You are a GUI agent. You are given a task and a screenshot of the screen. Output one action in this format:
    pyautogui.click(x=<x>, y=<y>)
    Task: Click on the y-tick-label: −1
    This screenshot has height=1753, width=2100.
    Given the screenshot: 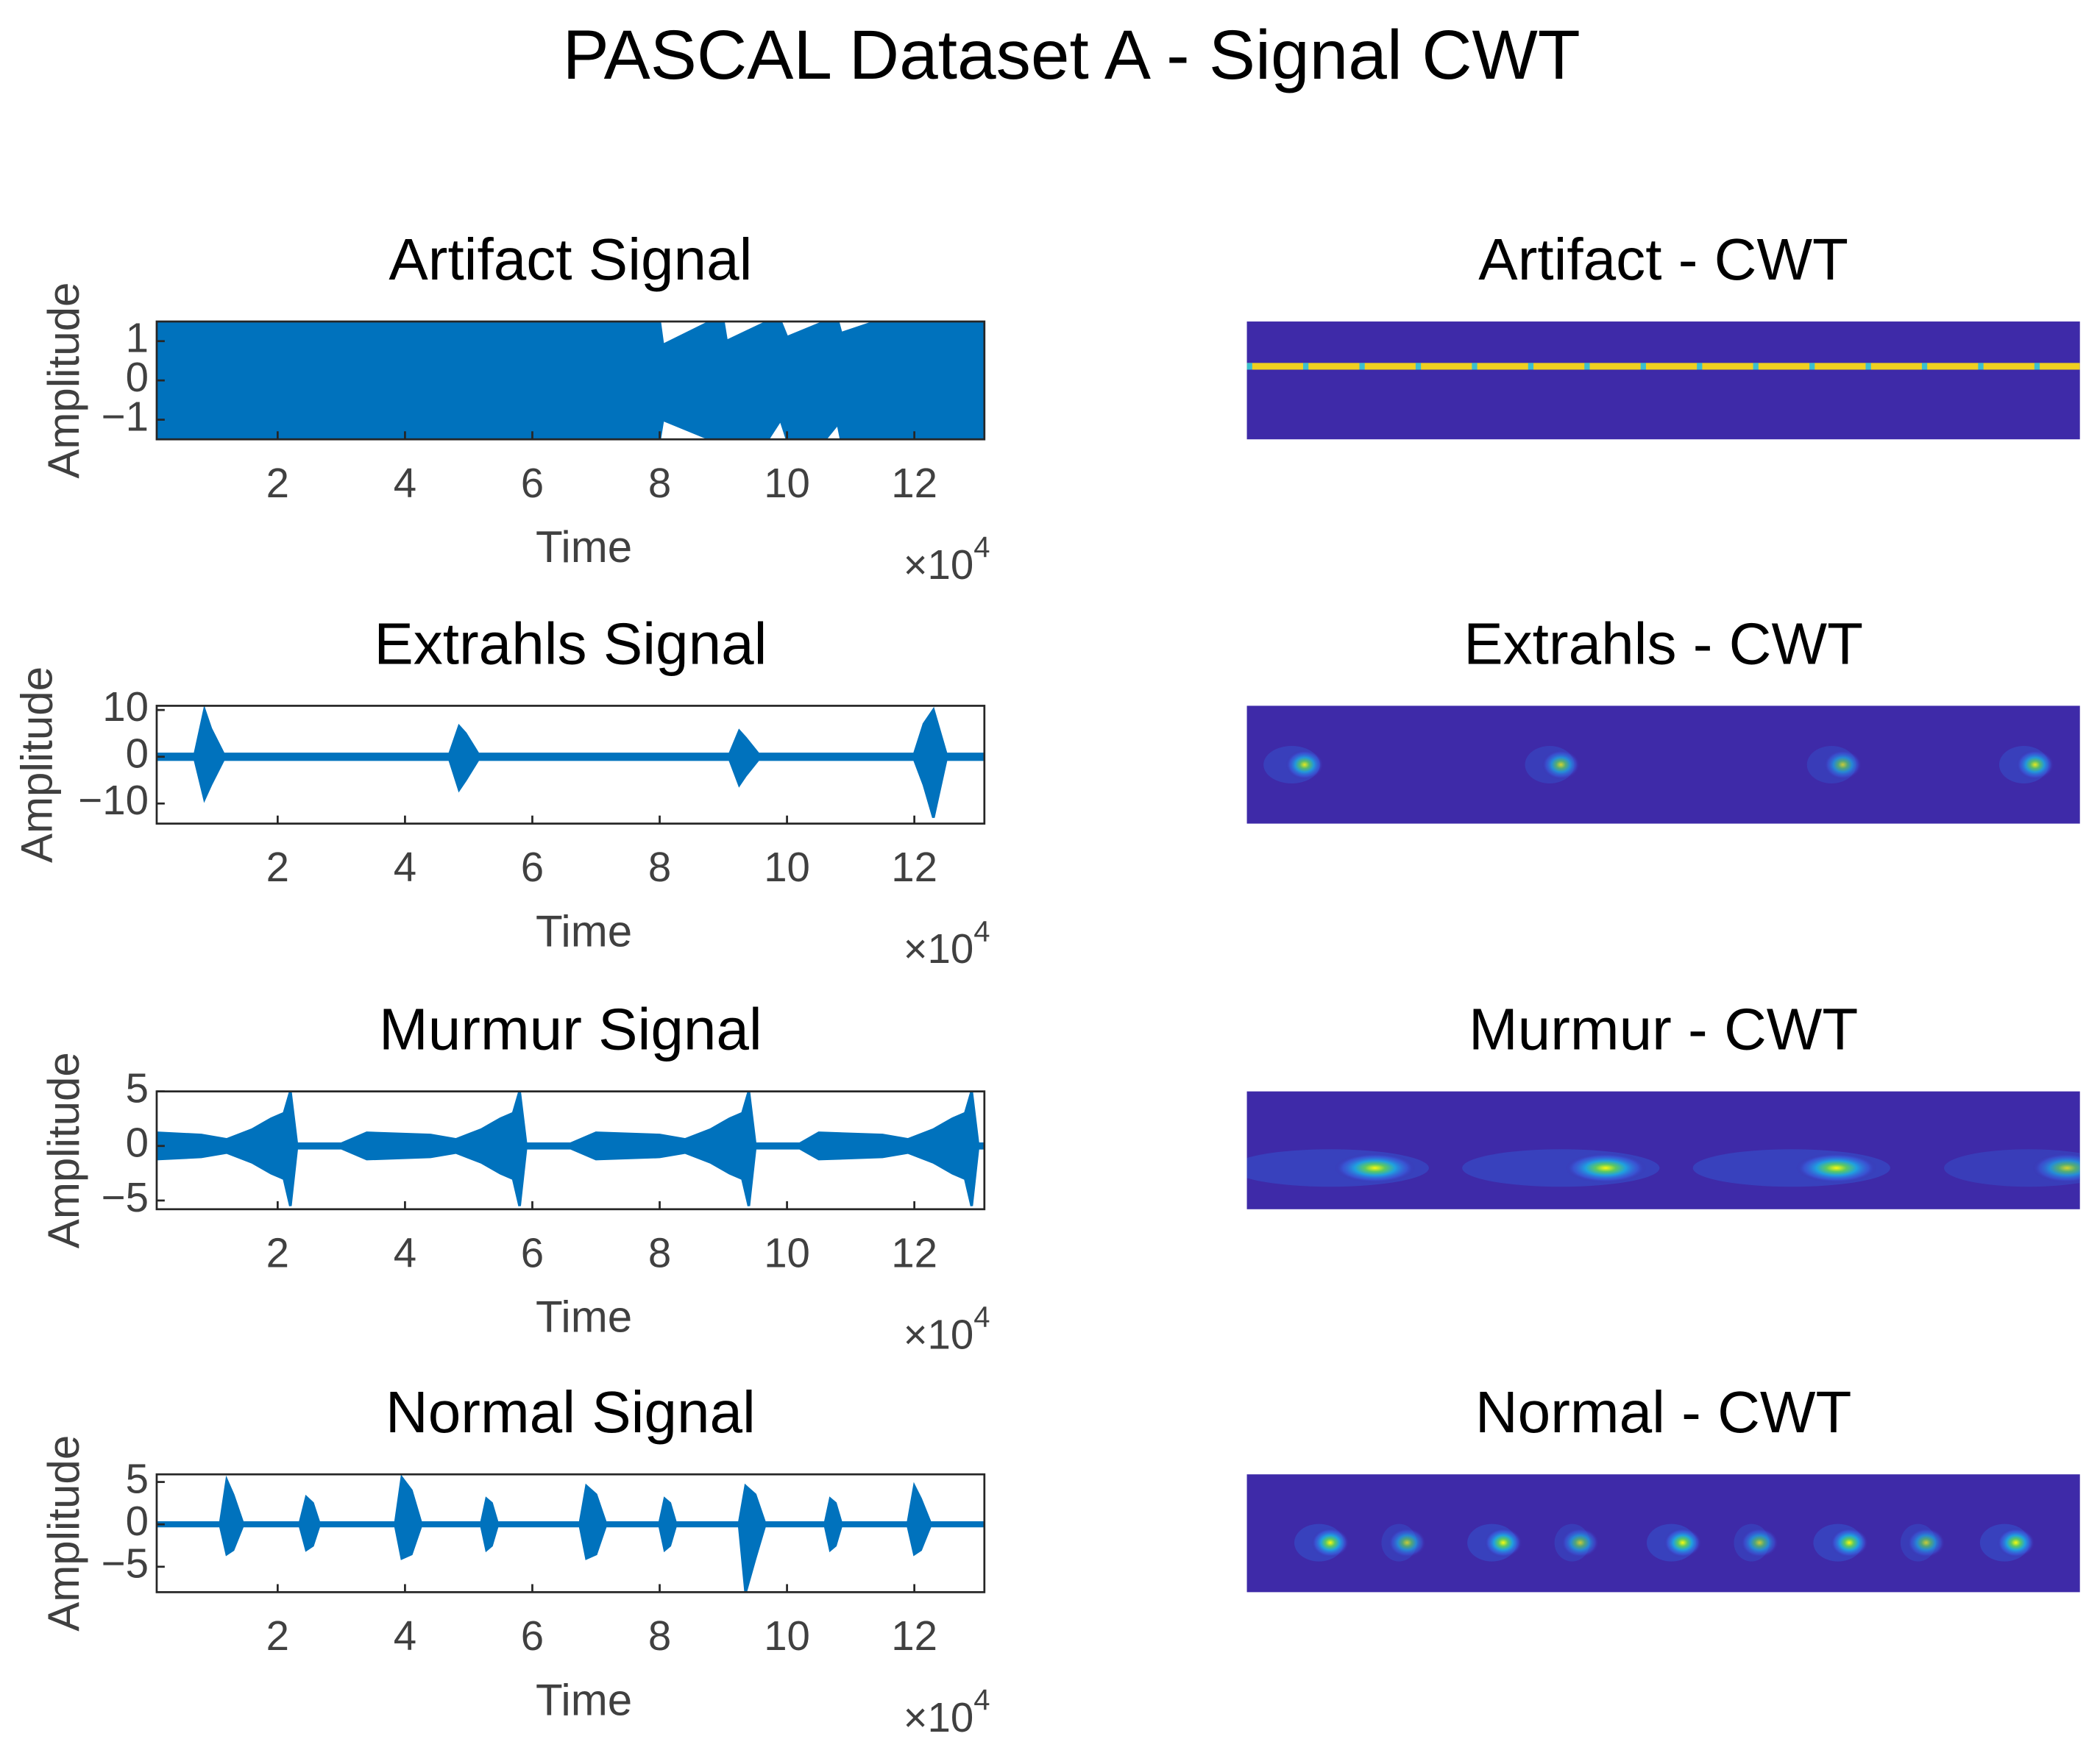 What is the action you would take?
    pyautogui.click(x=125, y=416)
    